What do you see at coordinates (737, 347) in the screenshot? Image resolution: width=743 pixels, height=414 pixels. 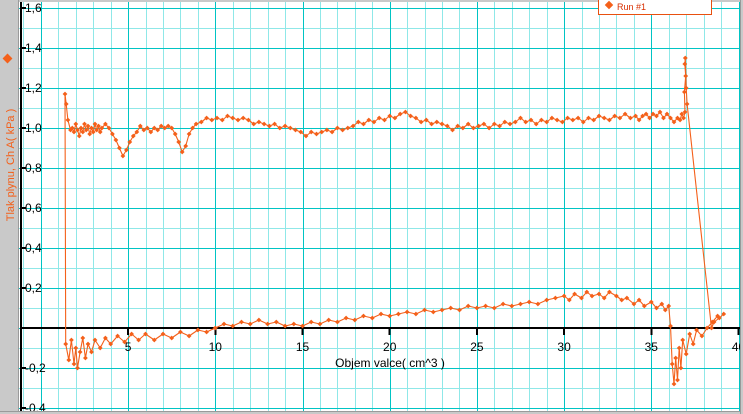 I see `x-tick-label: 40` at bounding box center [737, 347].